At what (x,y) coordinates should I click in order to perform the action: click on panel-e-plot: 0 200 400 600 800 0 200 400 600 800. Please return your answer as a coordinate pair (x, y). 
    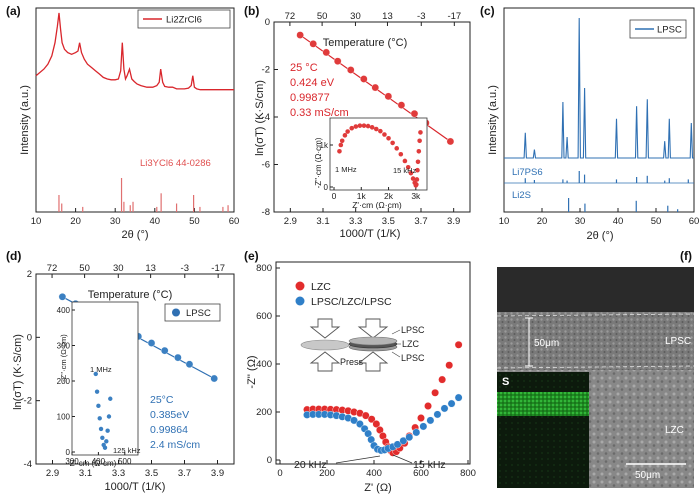
    Looking at the image, I should click on (366, 370).